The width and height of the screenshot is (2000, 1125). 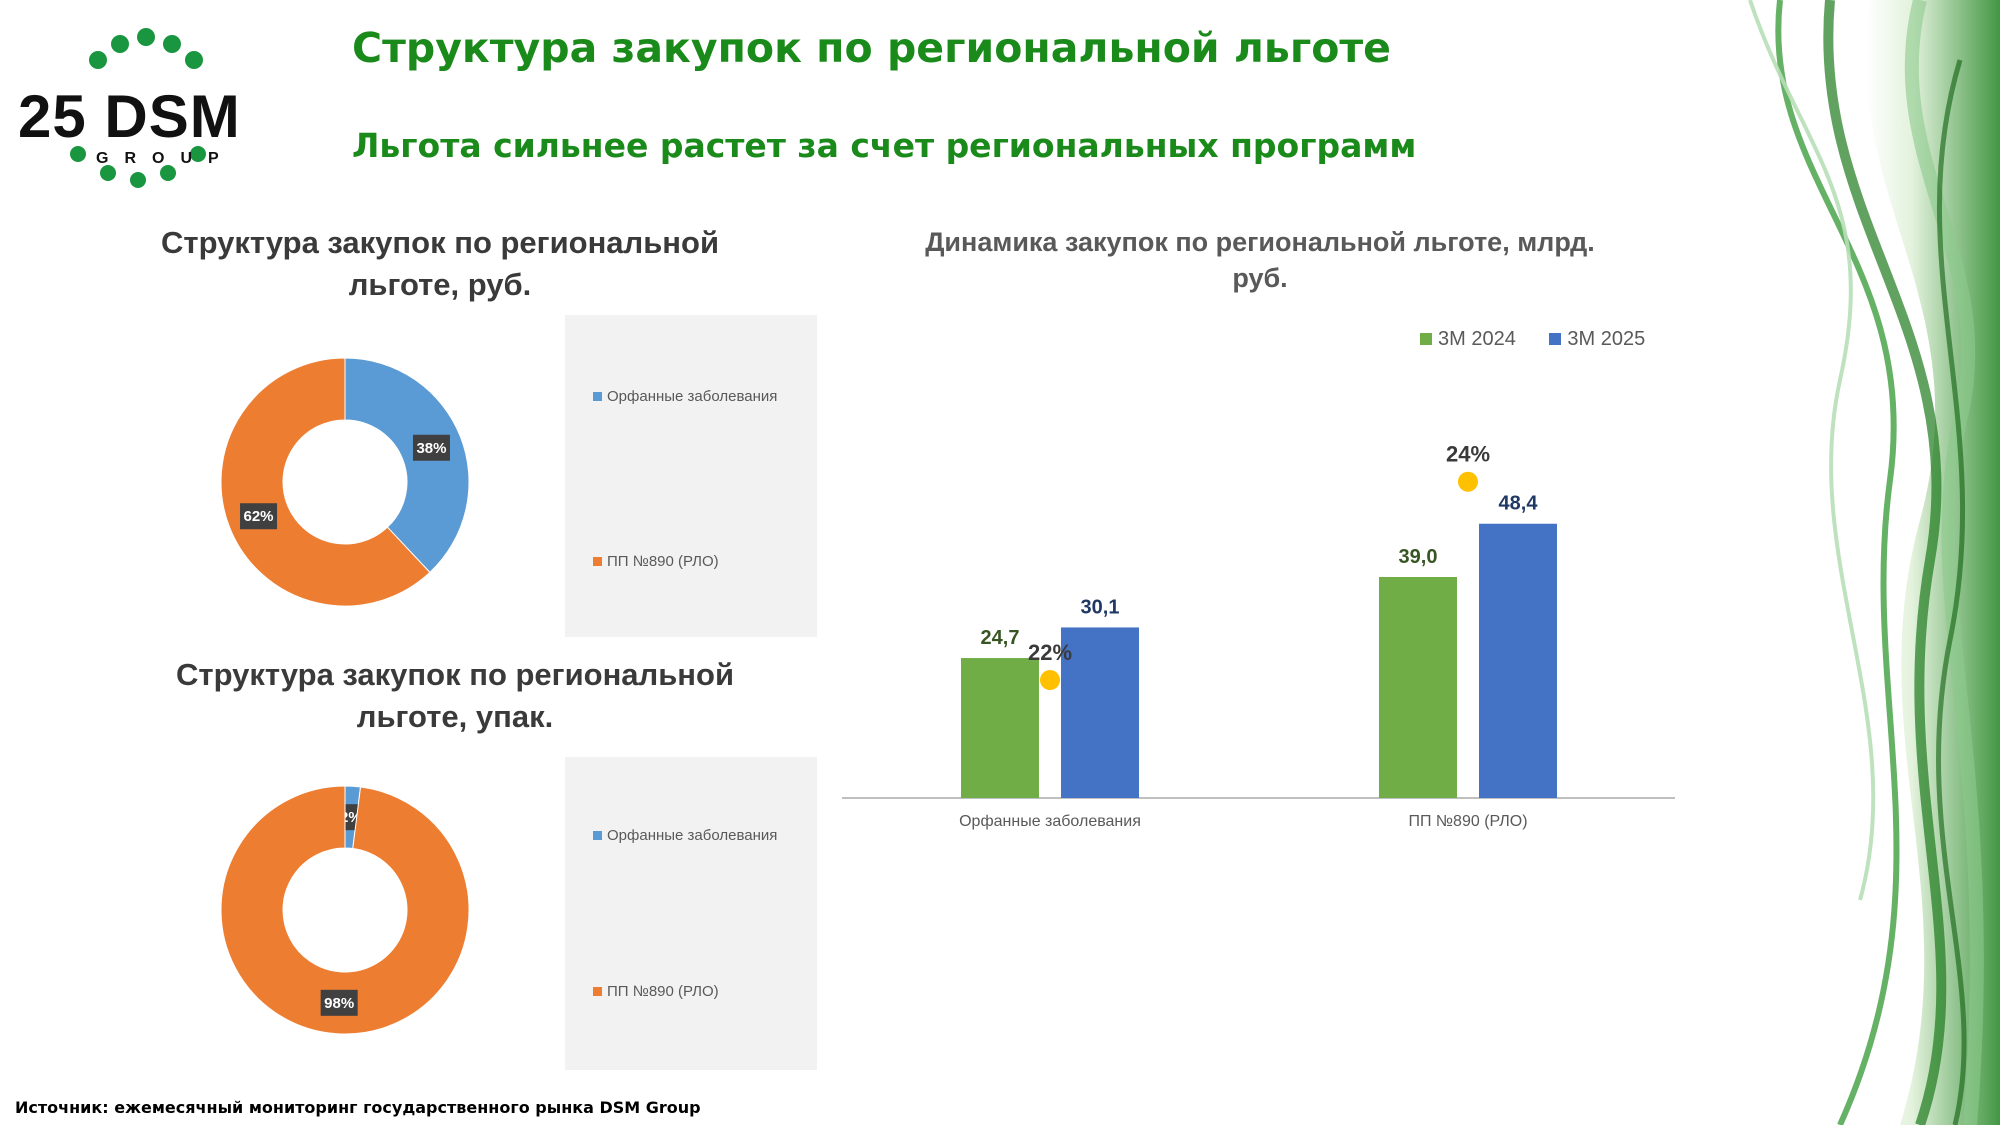 I want to click on page-title: Структура закупок по региональной льготе, so click(x=871, y=48).